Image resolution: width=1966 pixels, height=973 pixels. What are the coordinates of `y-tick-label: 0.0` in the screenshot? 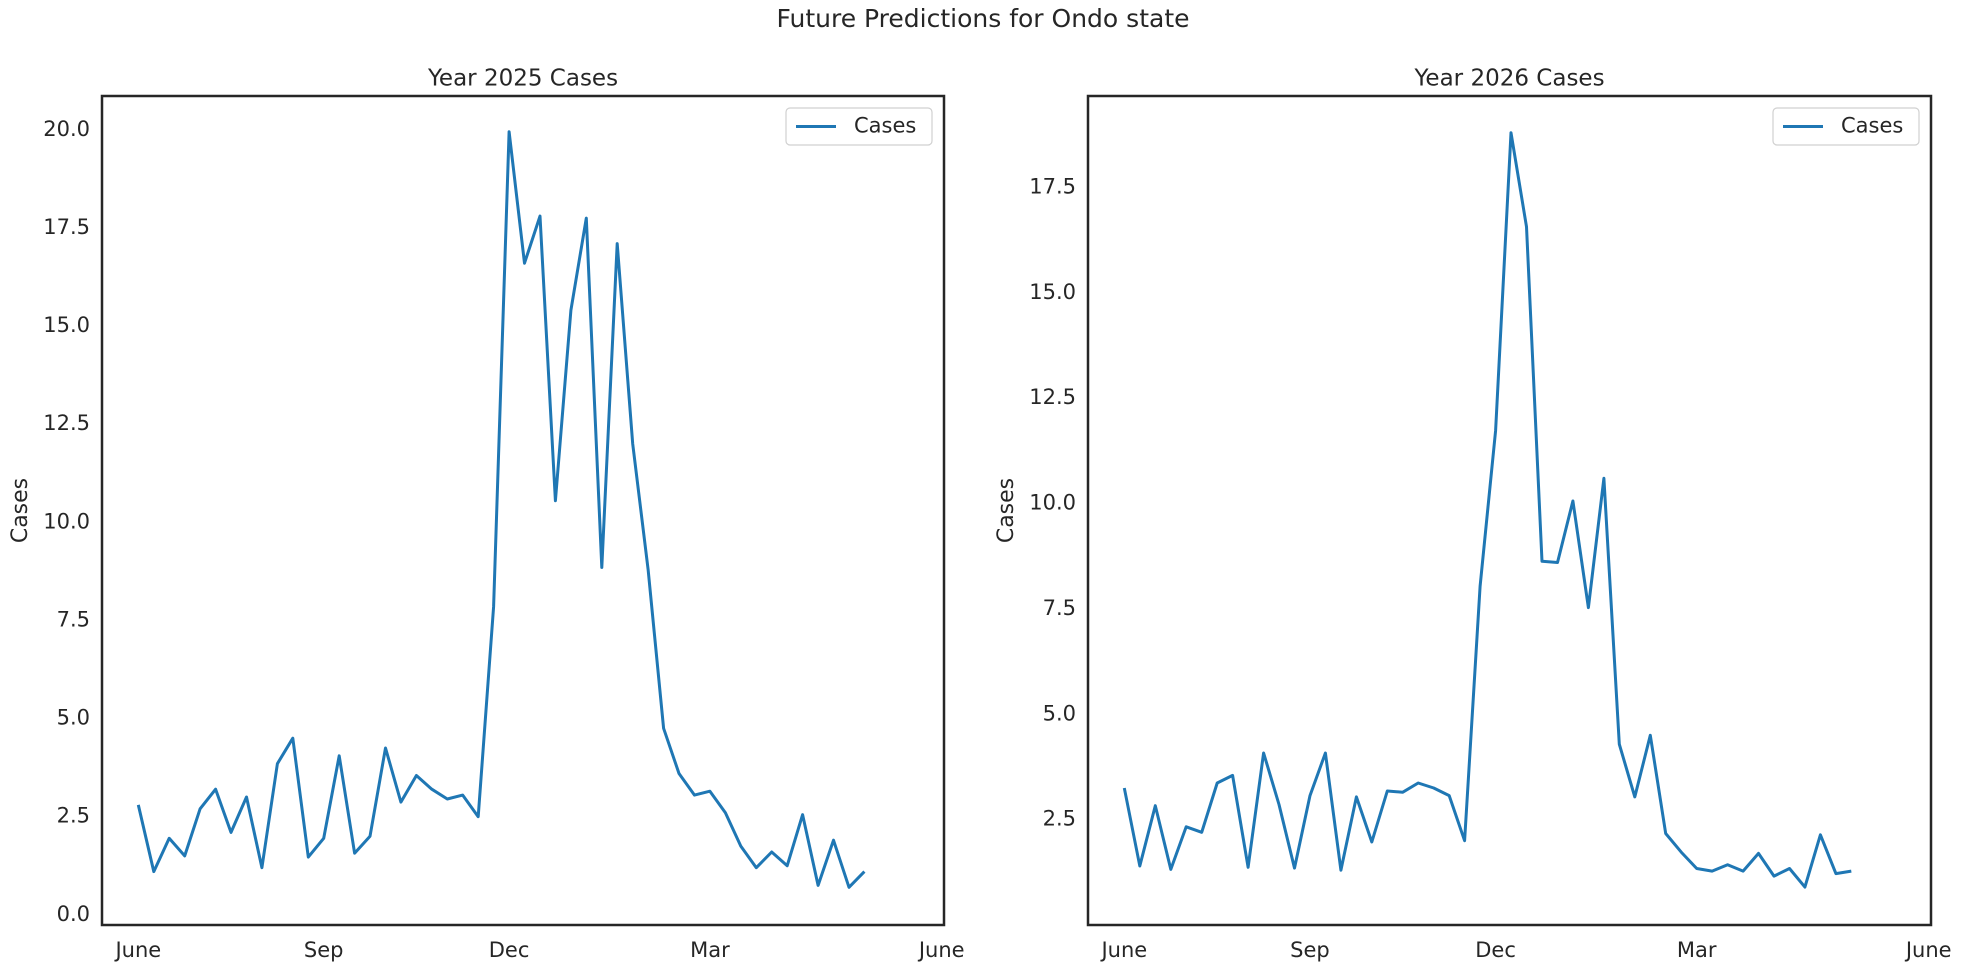 It's located at (73, 914).